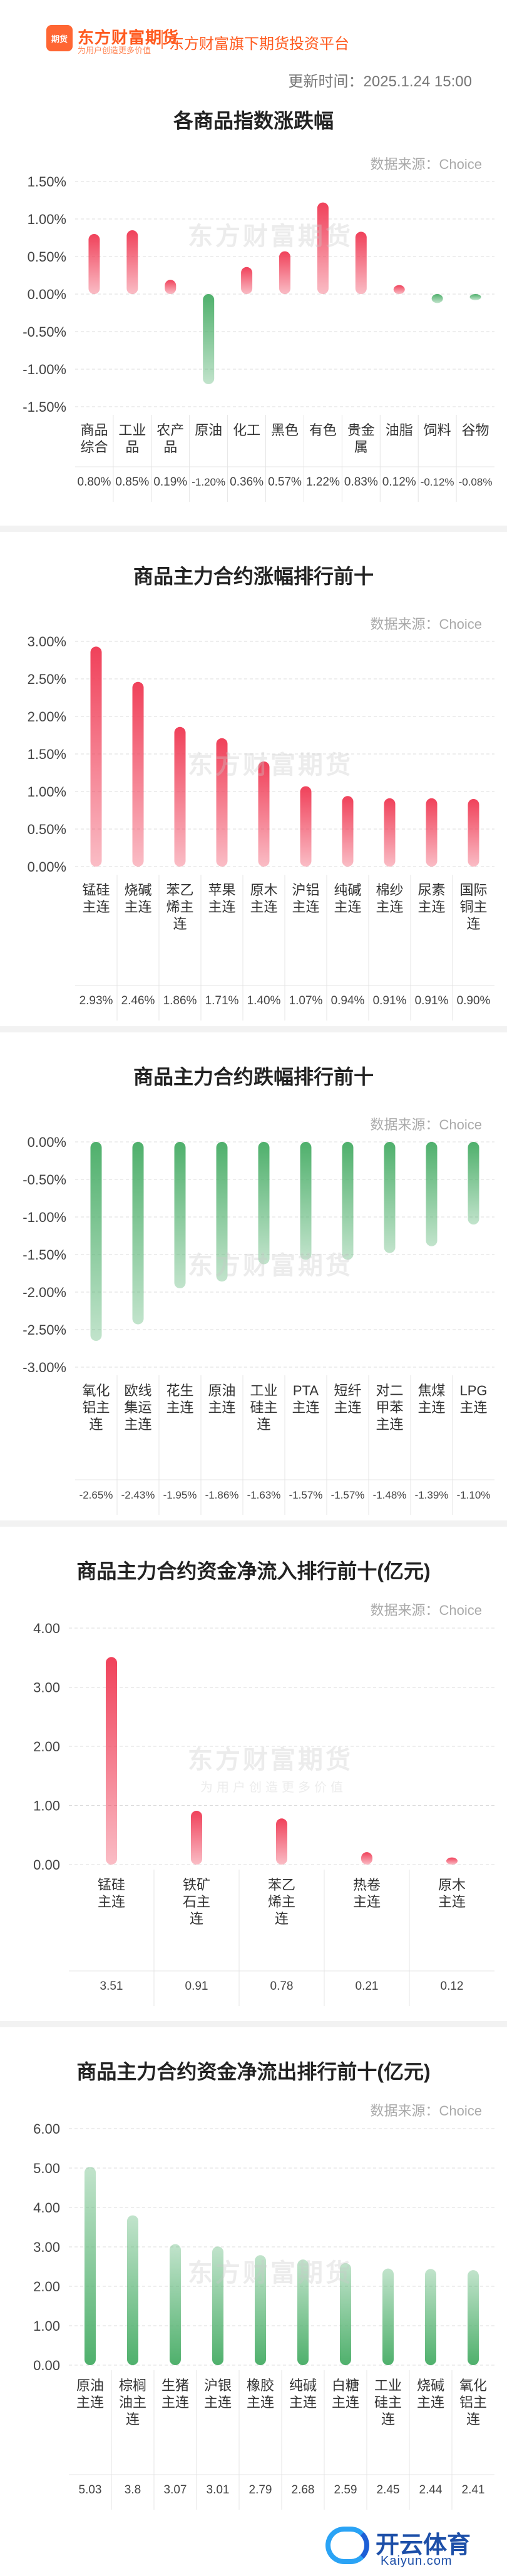 This screenshot has width=507, height=2576. Describe the element at coordinates (179, 890) in the screenshot. I see `x-category-label: 苯乙` at that location.